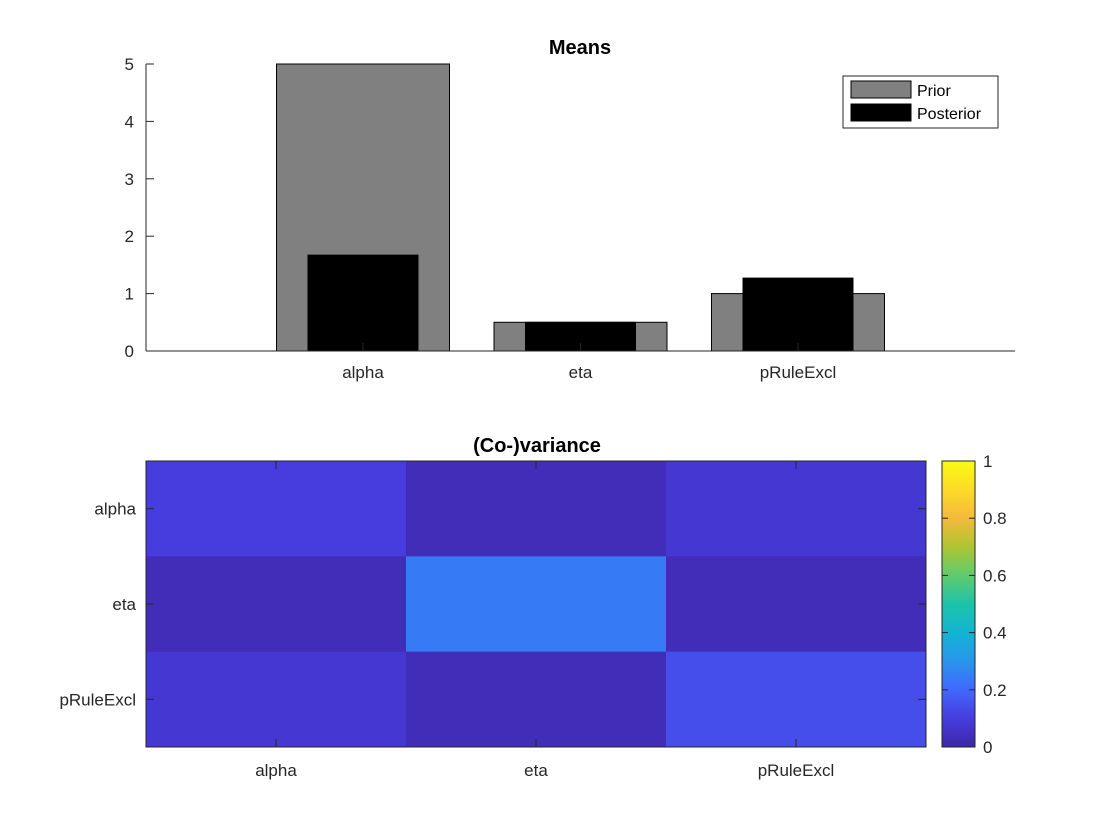  I want to click on means-y-ticks: 0 1 2 3 4 5, so click(139, 208).